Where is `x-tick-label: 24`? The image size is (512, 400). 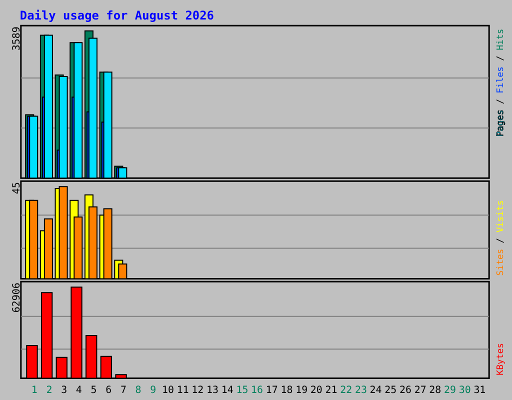 x-tick-label: 24 is located at coordinates (376, 390).